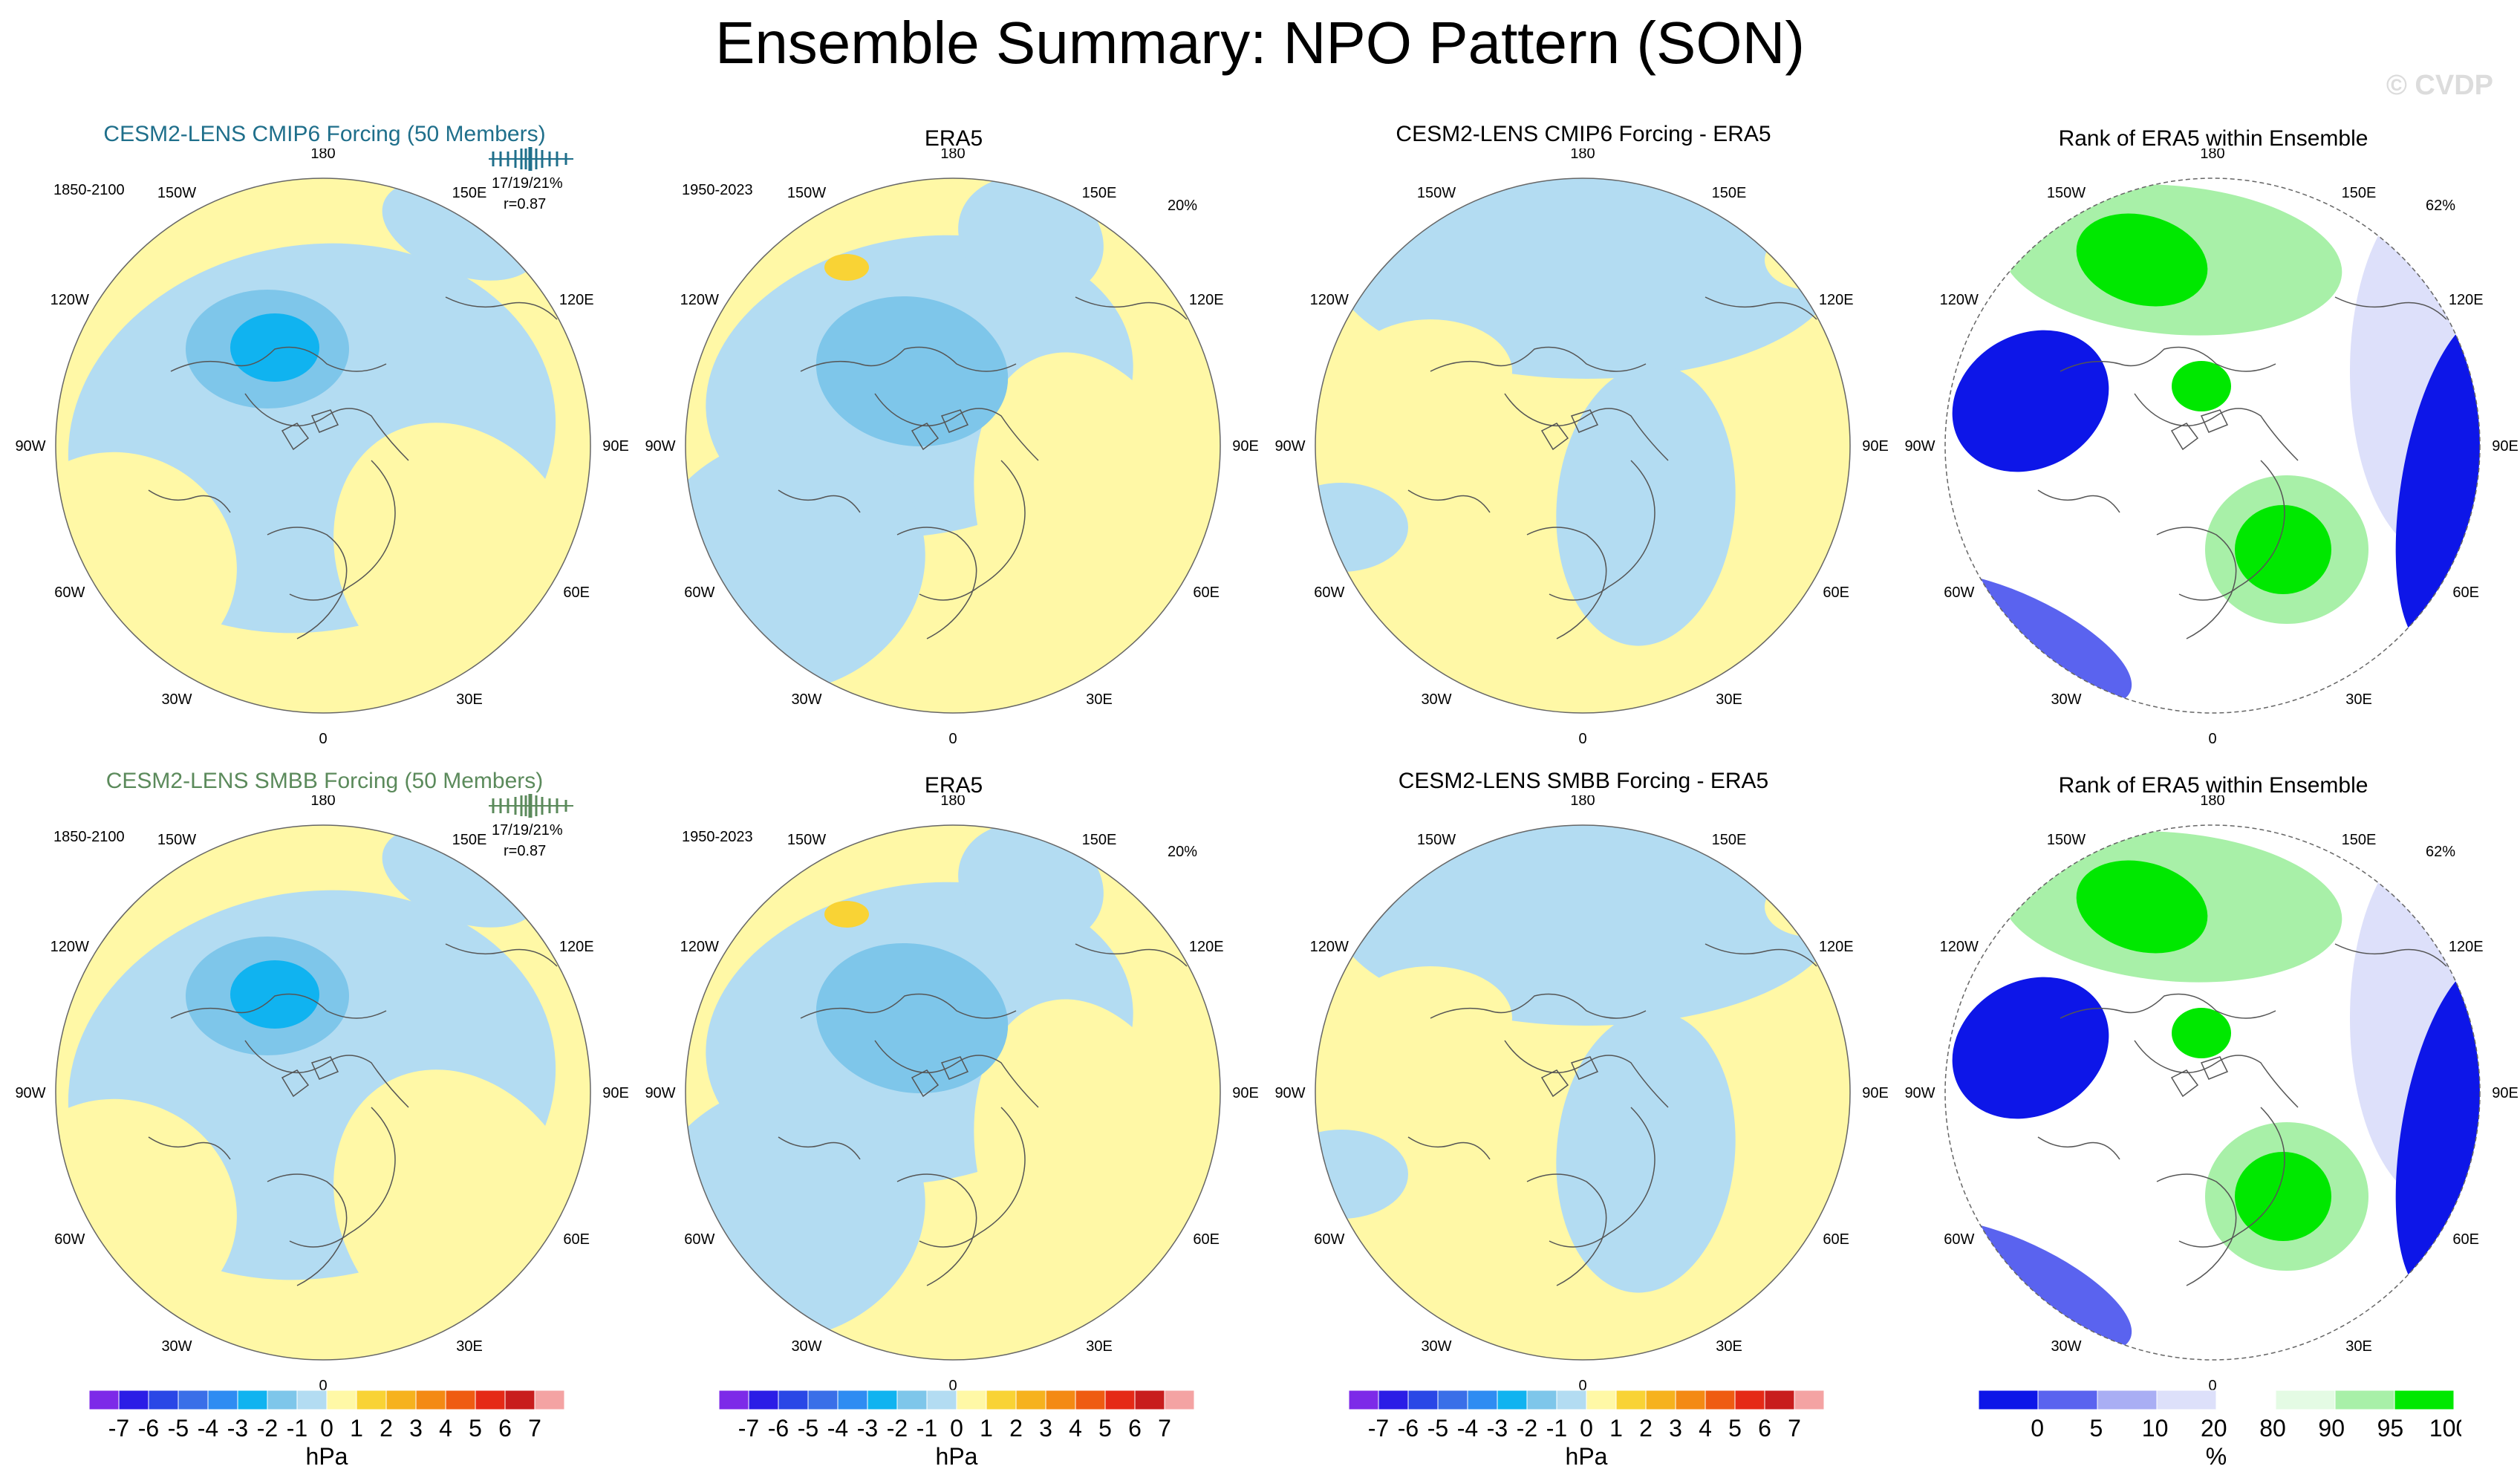 Image resolution: width=2520 pixels, height=1472 pixels. I want to click on model-corr-row1: r=0.87, so click(526, 204).